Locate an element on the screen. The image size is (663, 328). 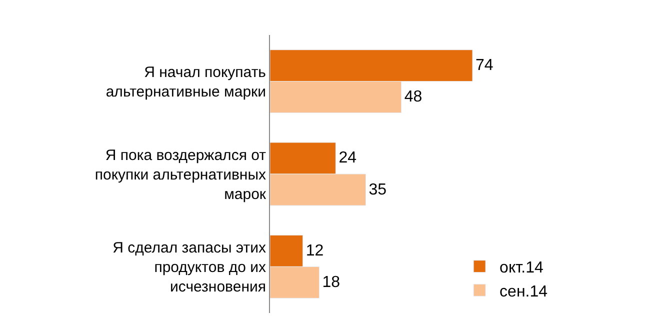
data-label: 35 is located at coordinates (377, 189).